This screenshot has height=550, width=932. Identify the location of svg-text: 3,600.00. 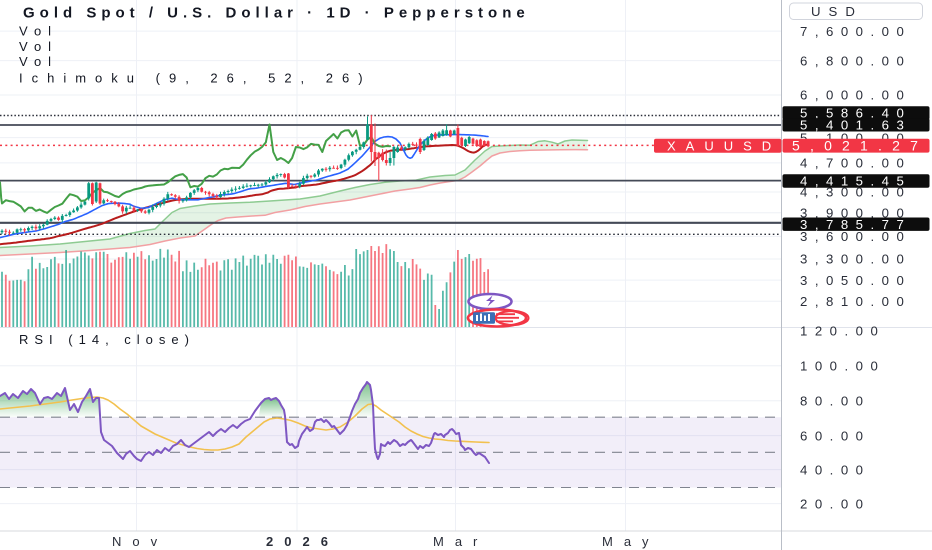
(855, 236).